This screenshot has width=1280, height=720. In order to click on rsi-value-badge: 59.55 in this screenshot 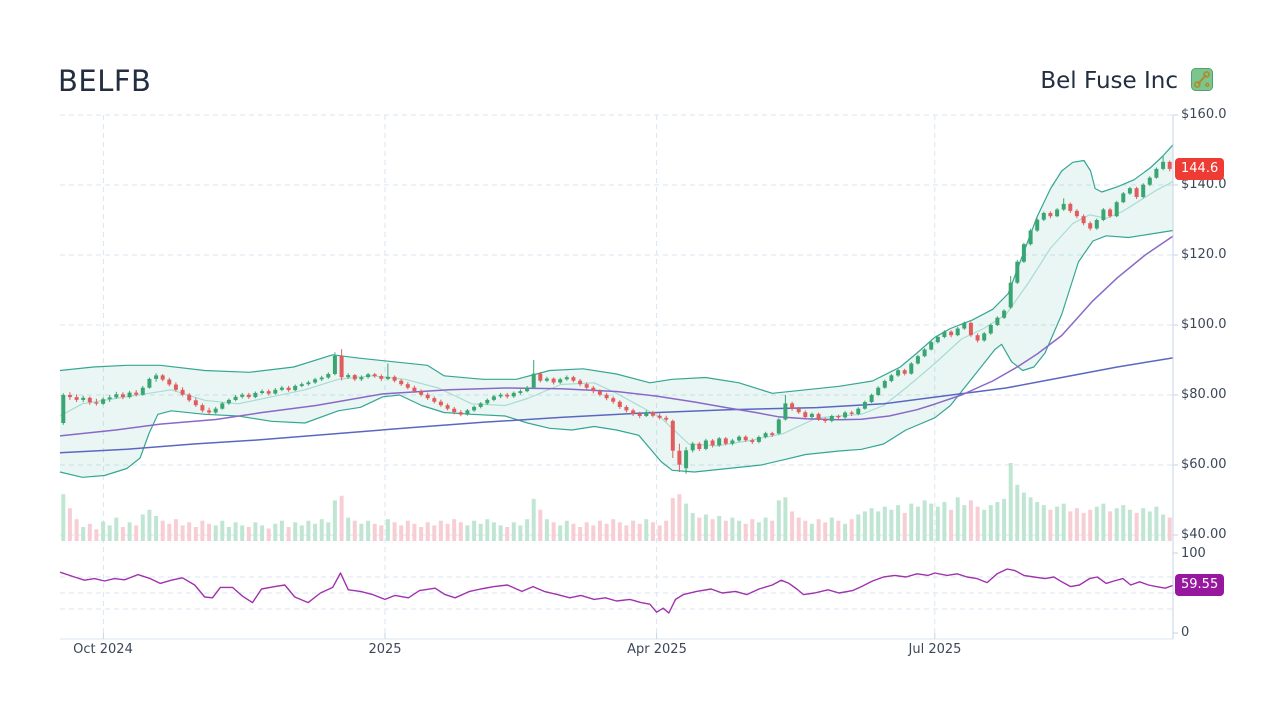, I will do `click(1200, 585)`.